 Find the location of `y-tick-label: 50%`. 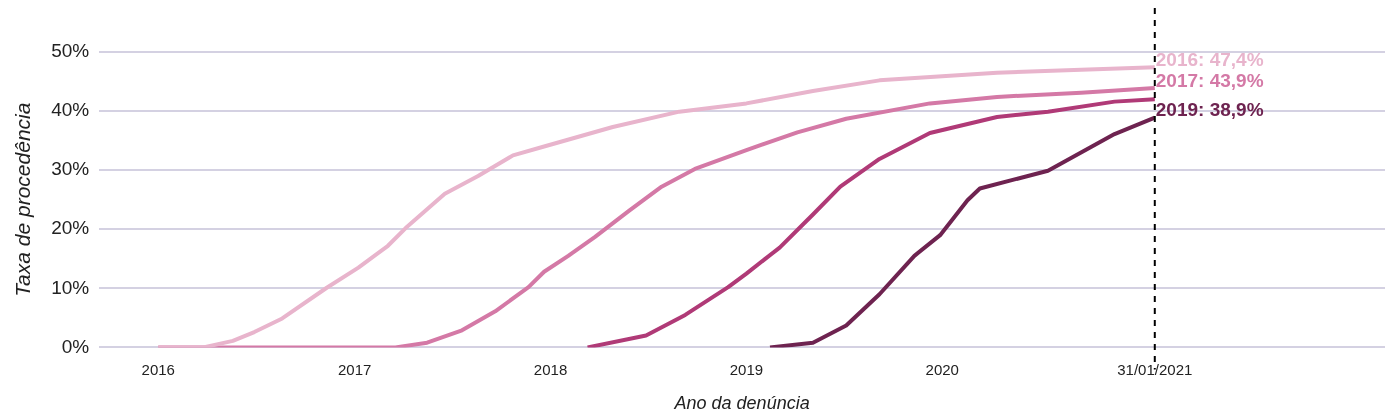

y-tick-label: 50% is located at coordinates (70, 51).